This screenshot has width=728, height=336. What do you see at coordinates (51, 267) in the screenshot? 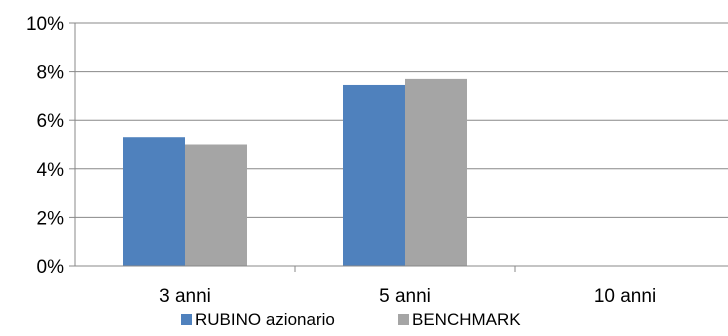
I see `y-tick-label: 0%` at bounding box center [51, 267].